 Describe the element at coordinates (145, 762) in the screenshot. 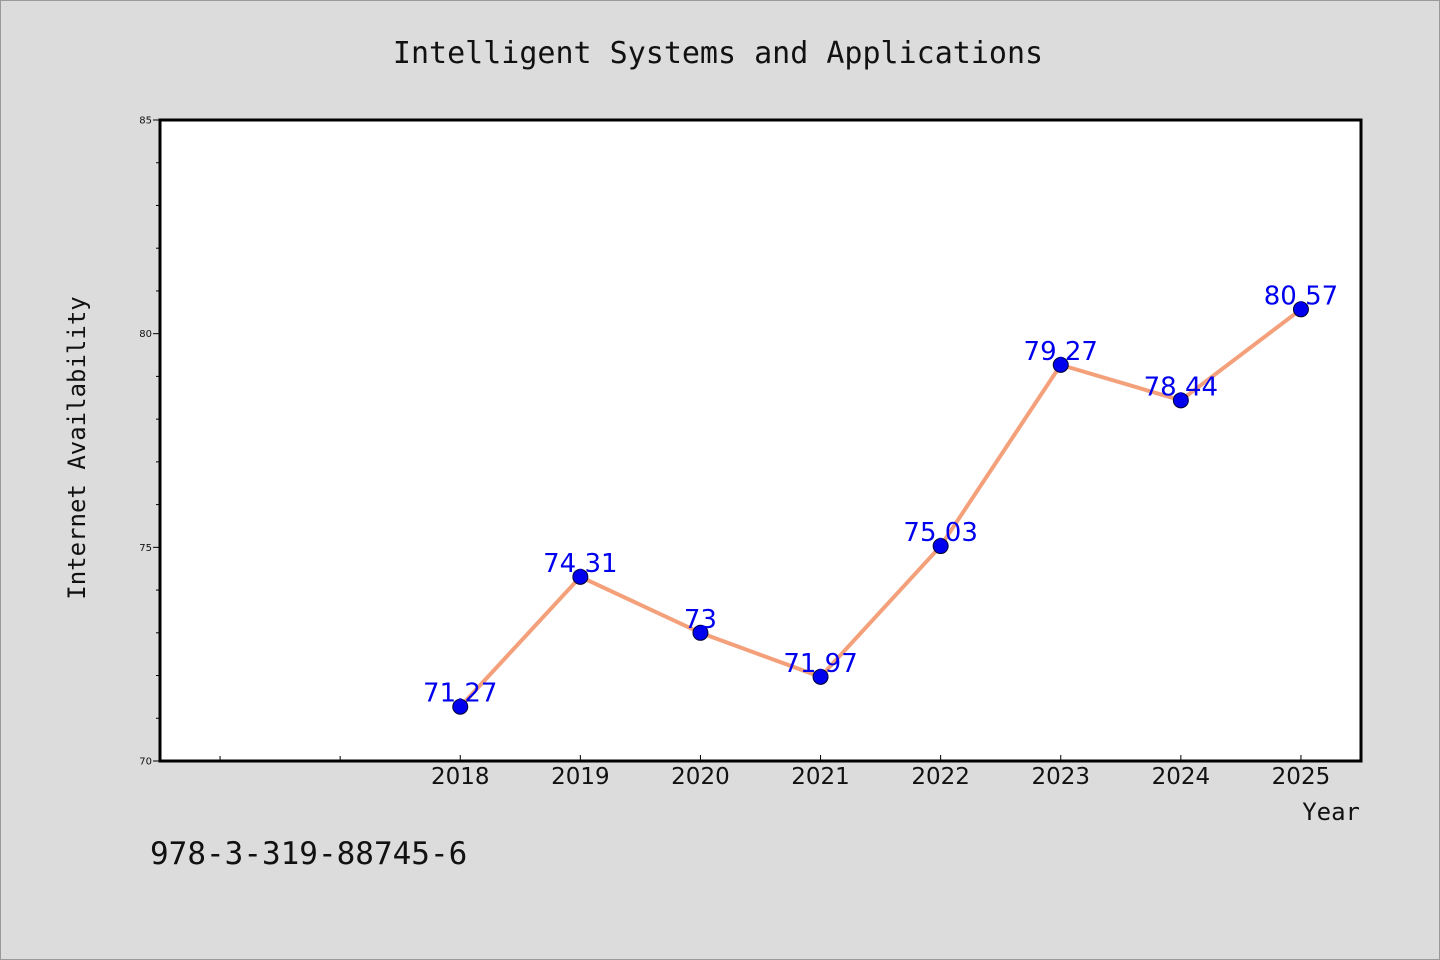

I see `y-tick-label: 70` at that location.